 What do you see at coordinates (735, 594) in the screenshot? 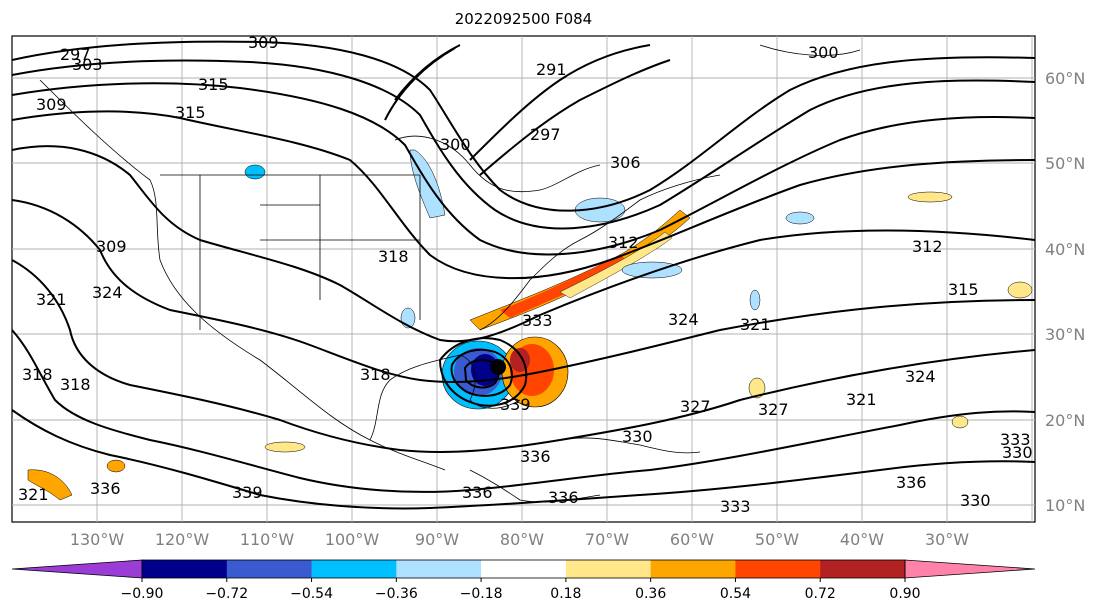
I see `colorbar-tick-label: 0.54` at bounding box center [735, 594].